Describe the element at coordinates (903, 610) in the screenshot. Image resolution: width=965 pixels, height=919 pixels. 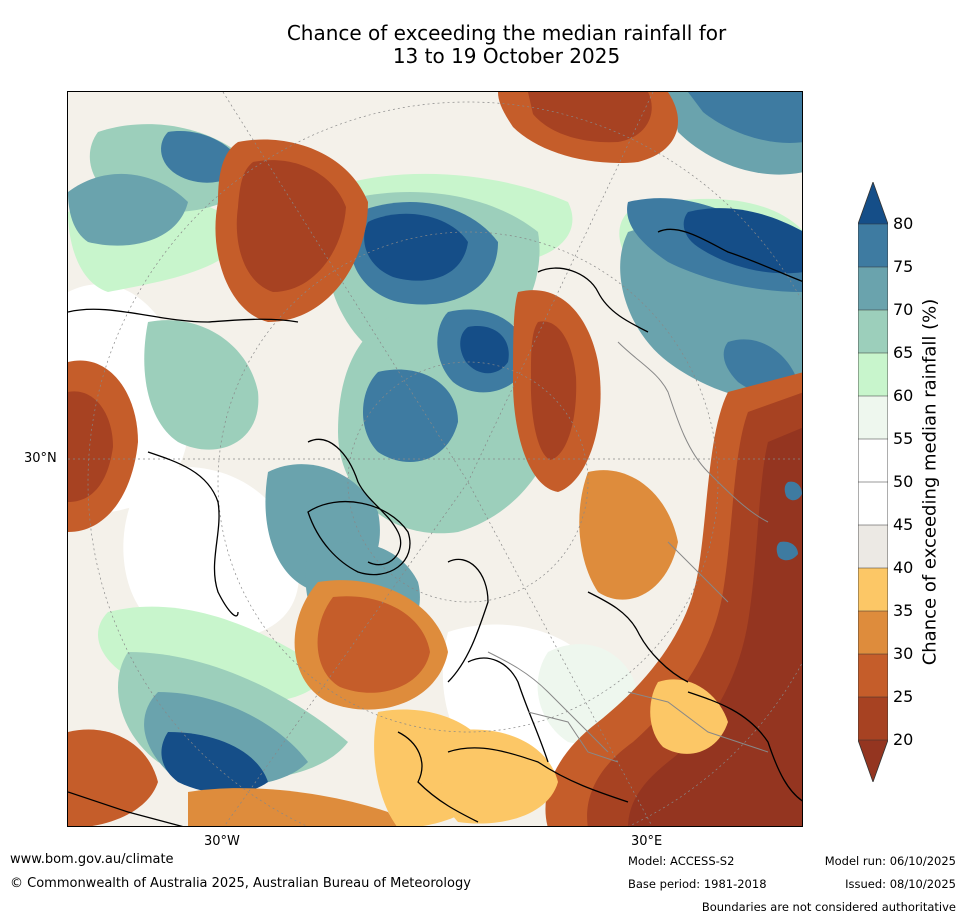
I see `colorbar-tick-label: 35` at that location.